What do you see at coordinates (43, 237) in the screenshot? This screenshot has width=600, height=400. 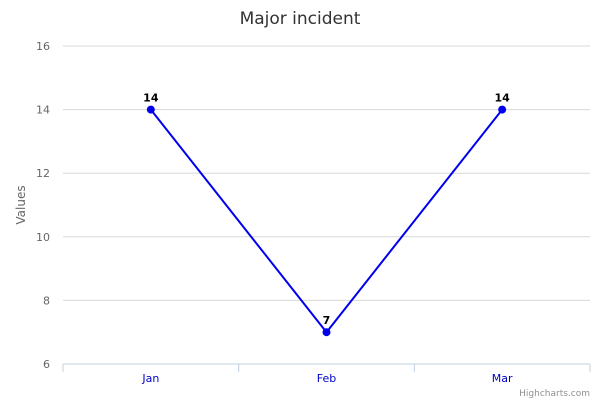 I see `y-tick-label: 10` at bounding box center [43, 237].